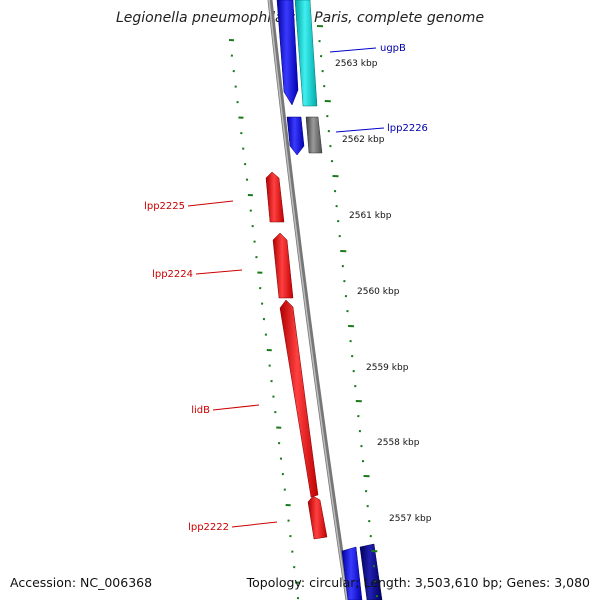 The width and height of the screenshot is (600, 600). I want to click on scale-label-2561: 2561 kbp, so click(370, 216).